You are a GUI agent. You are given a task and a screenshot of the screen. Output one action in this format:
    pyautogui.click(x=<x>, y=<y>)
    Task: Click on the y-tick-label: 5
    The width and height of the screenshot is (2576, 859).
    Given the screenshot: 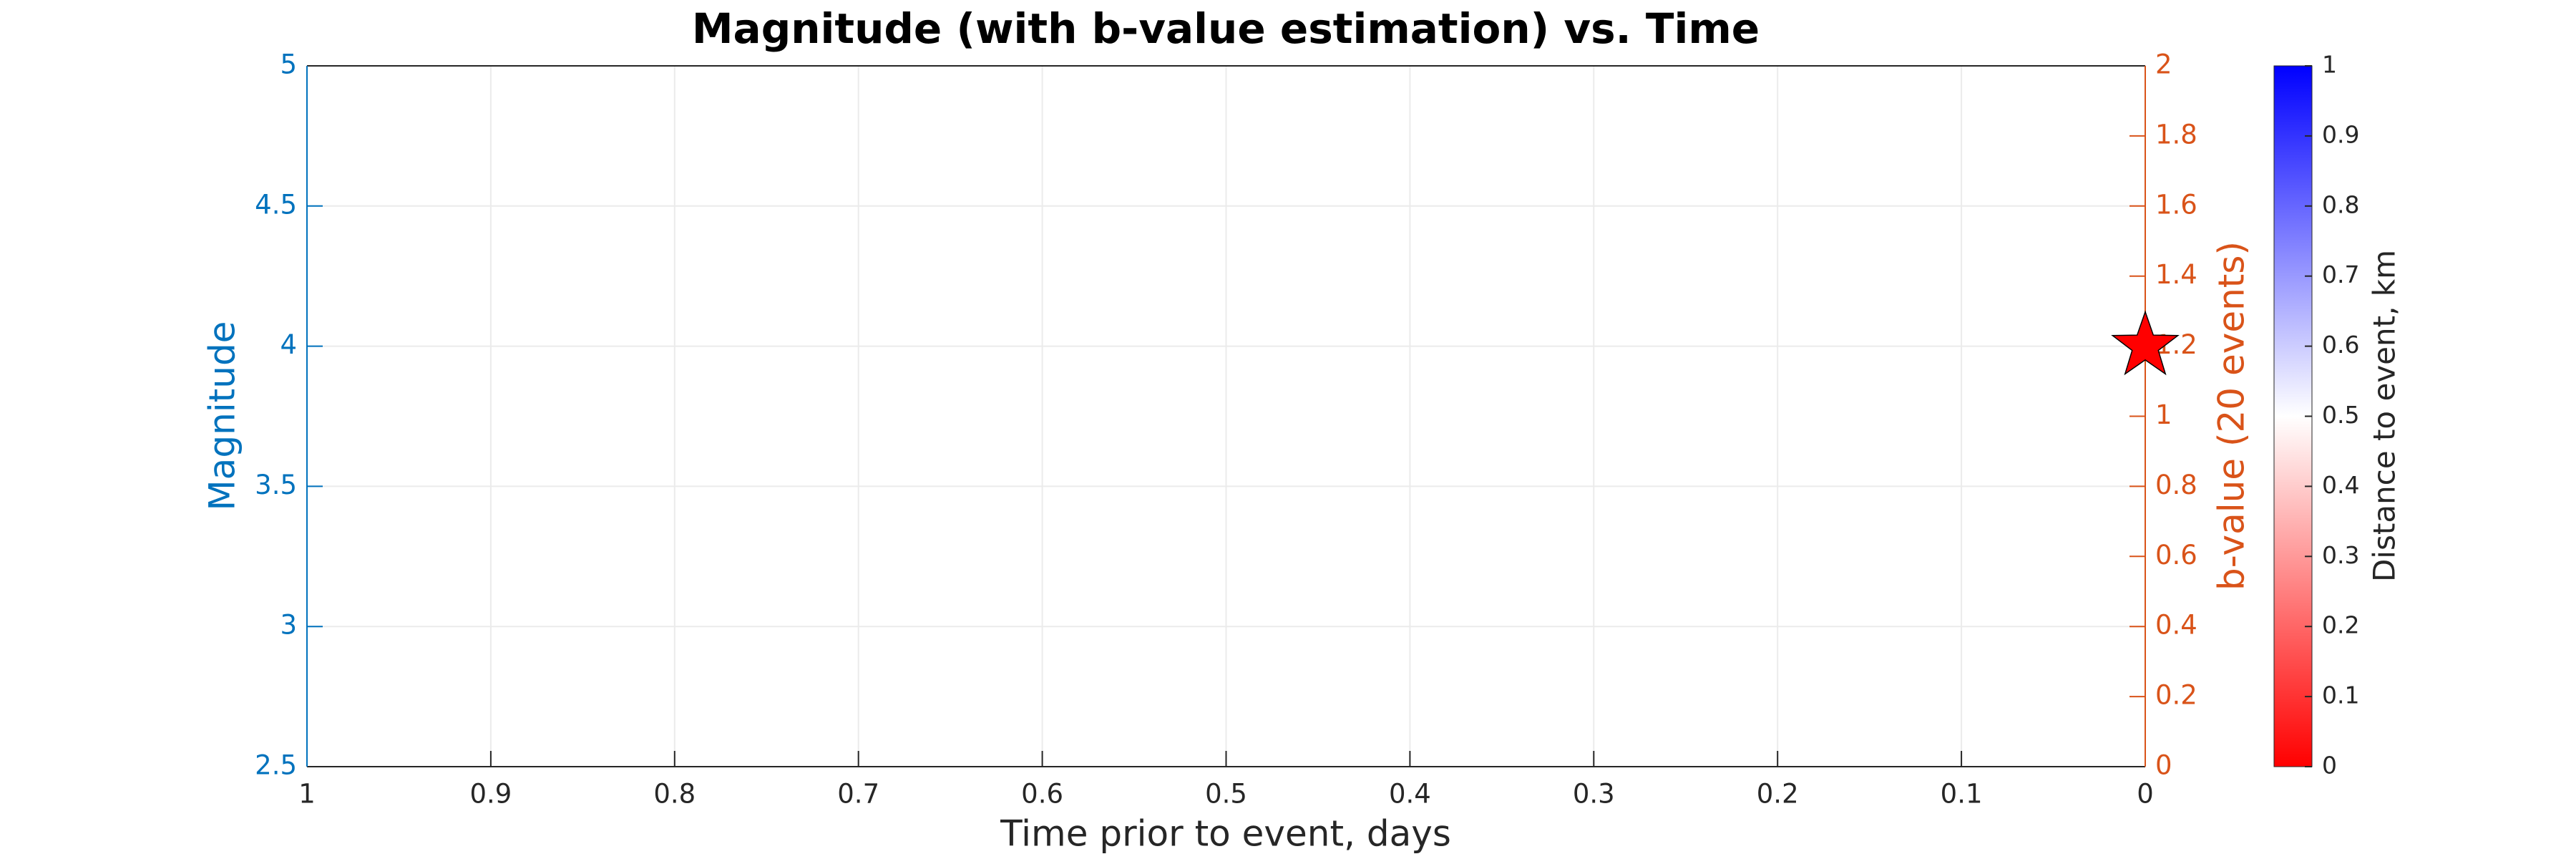 What is the action you would take?
    pyautogui.click(x=288, y=64)
    